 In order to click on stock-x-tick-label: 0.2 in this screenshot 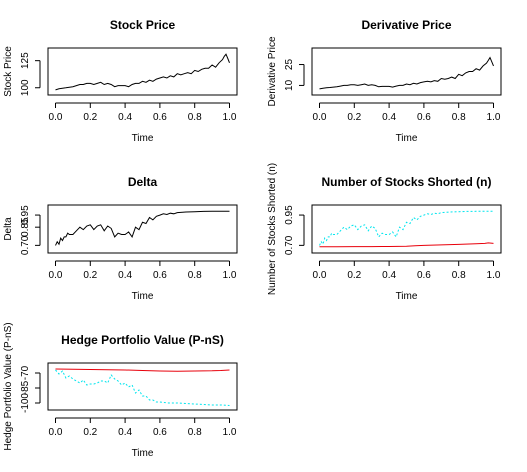, I will do `click(90, 117)`.